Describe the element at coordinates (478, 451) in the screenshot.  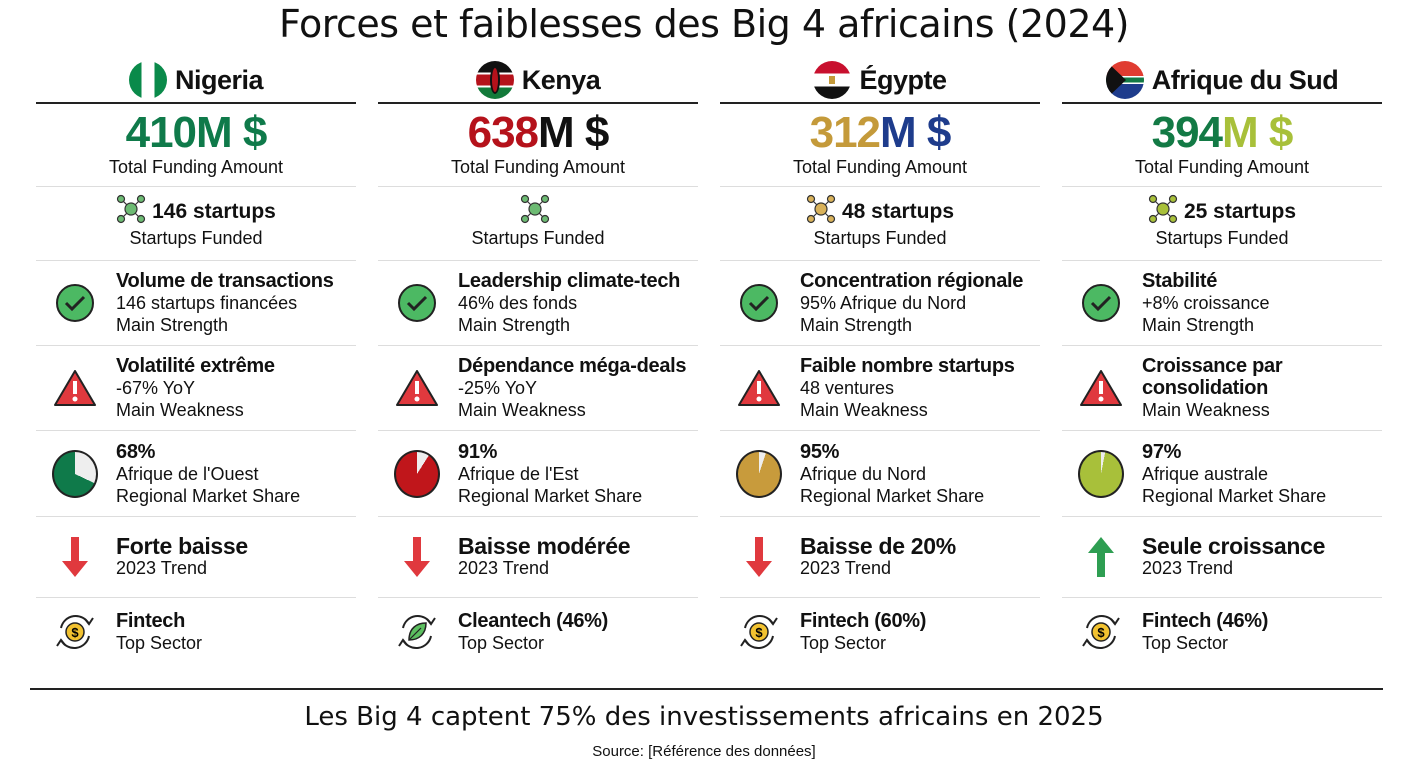
I see `share-percent: 91%` at that location.